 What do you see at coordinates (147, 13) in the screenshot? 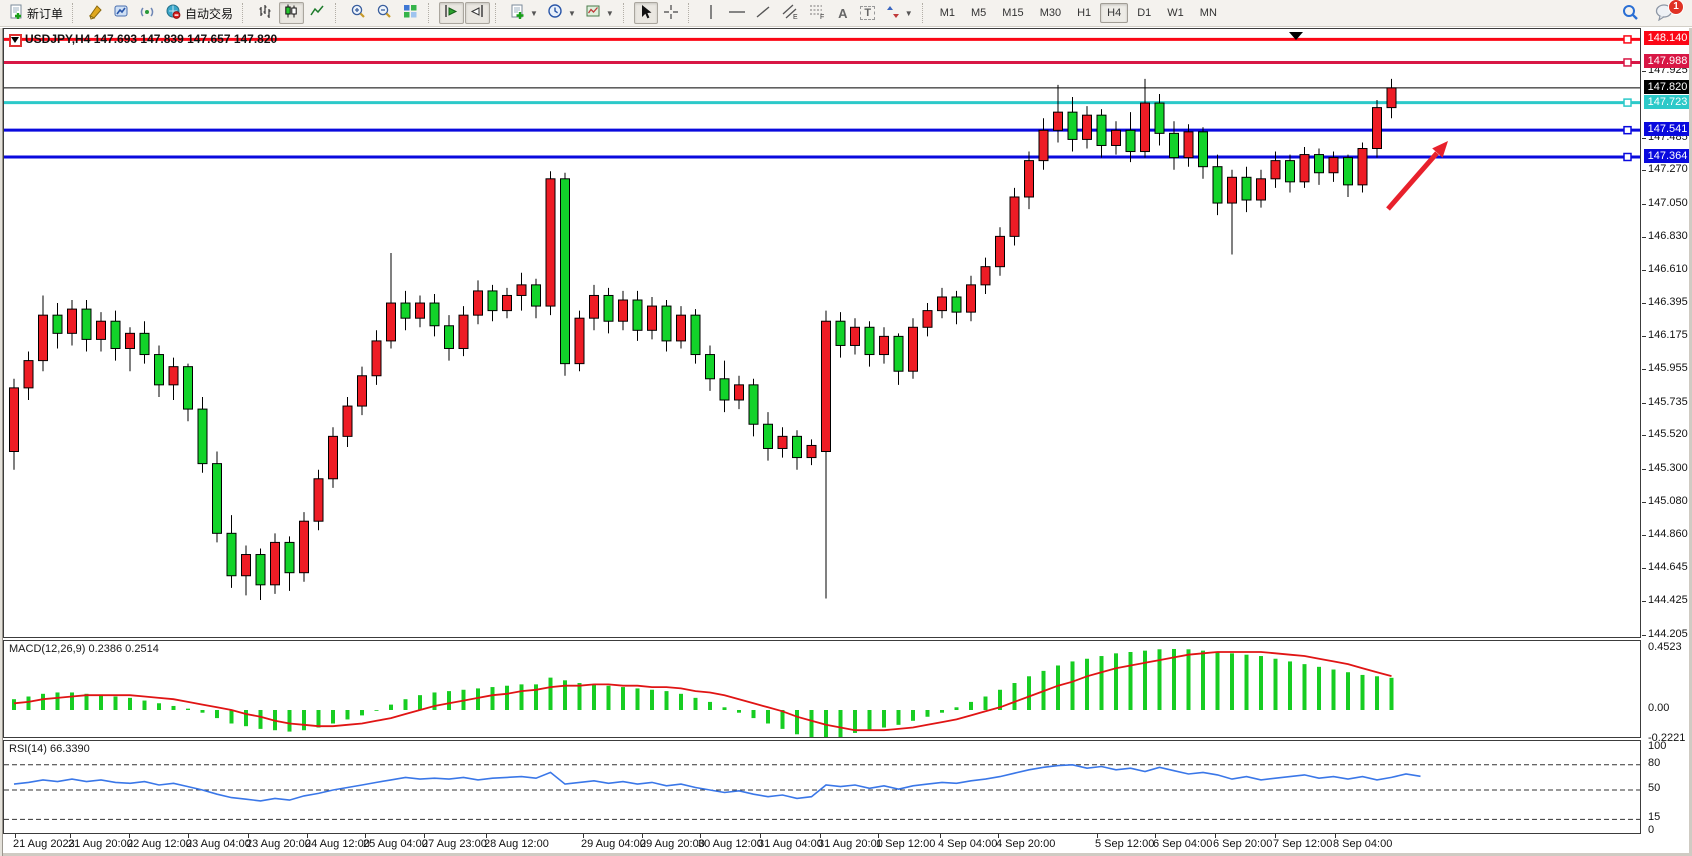
I see `signals-button` at bounding box center [147, 13].